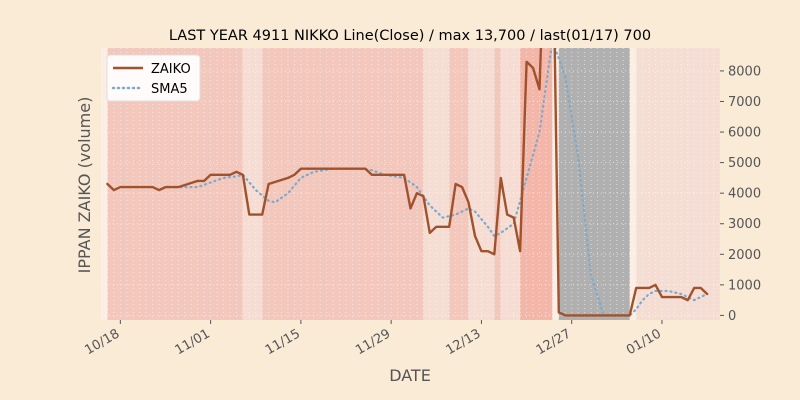 The height and width of the screenshot is (400, 800). Describe the element at coordinates (554, 342) in the screenshot. I see `x-tick-label: 12/27` at that location.